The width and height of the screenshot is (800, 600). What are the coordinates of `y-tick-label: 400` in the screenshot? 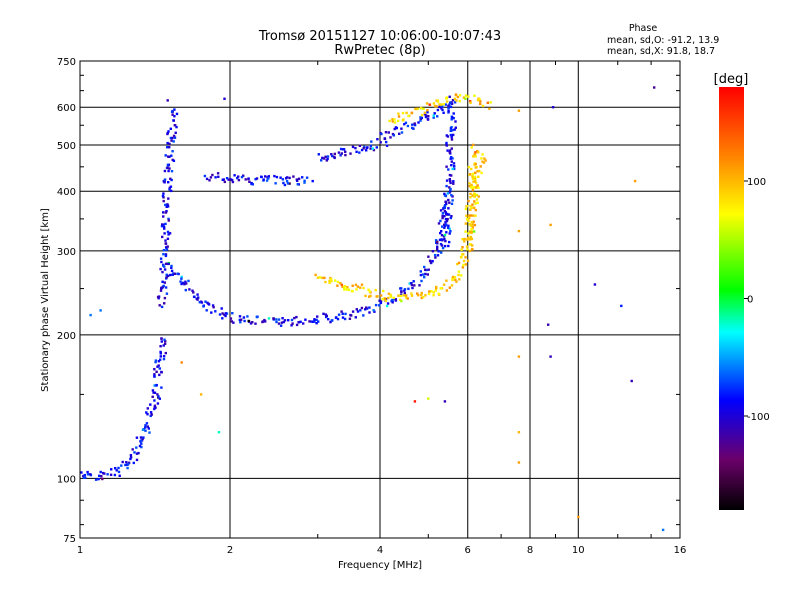 It's located at (66, 192).